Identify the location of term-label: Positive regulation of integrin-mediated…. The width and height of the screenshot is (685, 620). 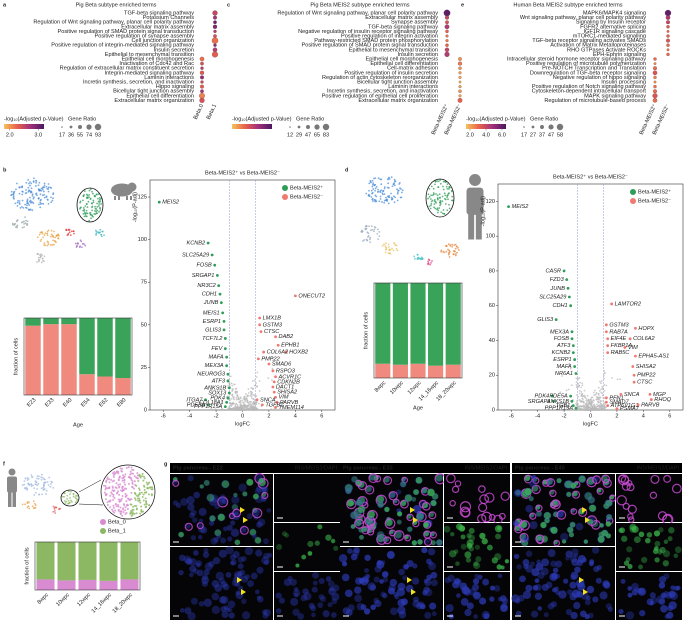
(122, 46).